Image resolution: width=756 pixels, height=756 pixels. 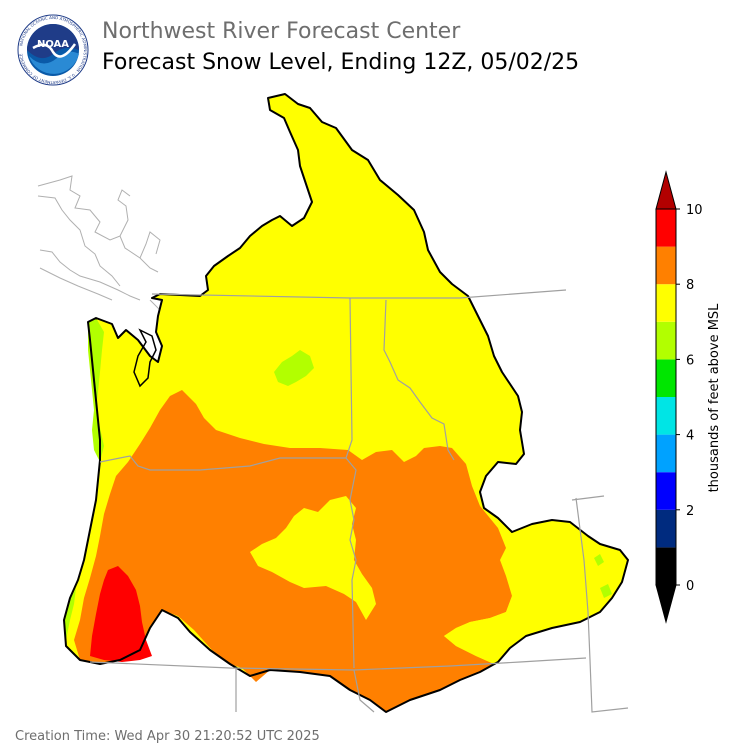 I want to click on logo-text: NOAA, so click(x=53, y=44).